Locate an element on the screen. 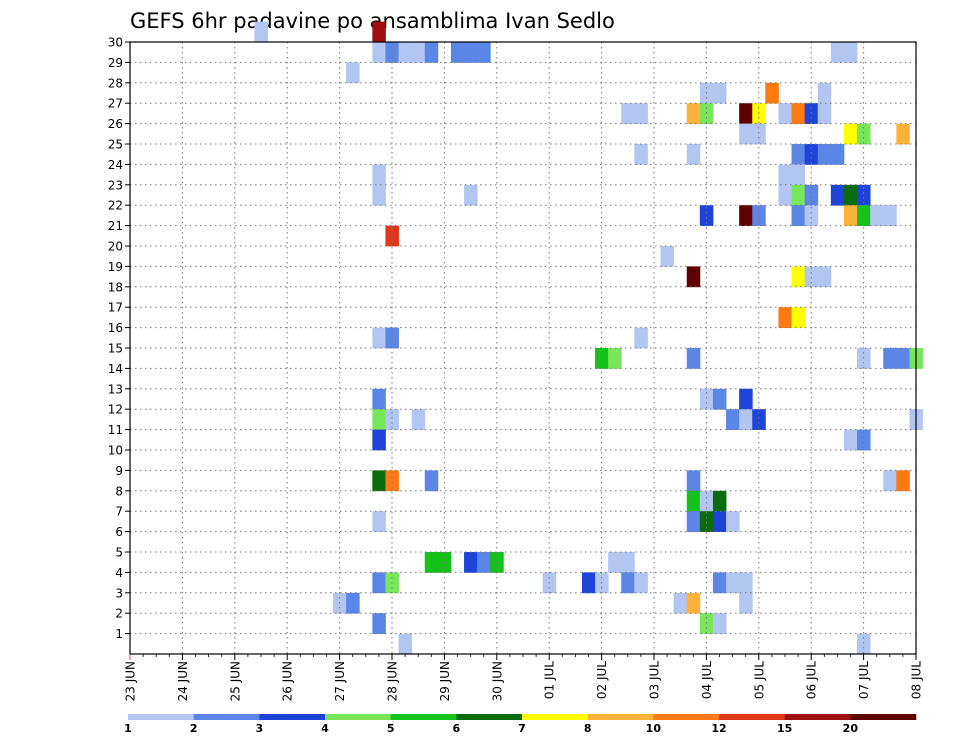  y-tick-label: 20 is located at coordinates (115, 247).